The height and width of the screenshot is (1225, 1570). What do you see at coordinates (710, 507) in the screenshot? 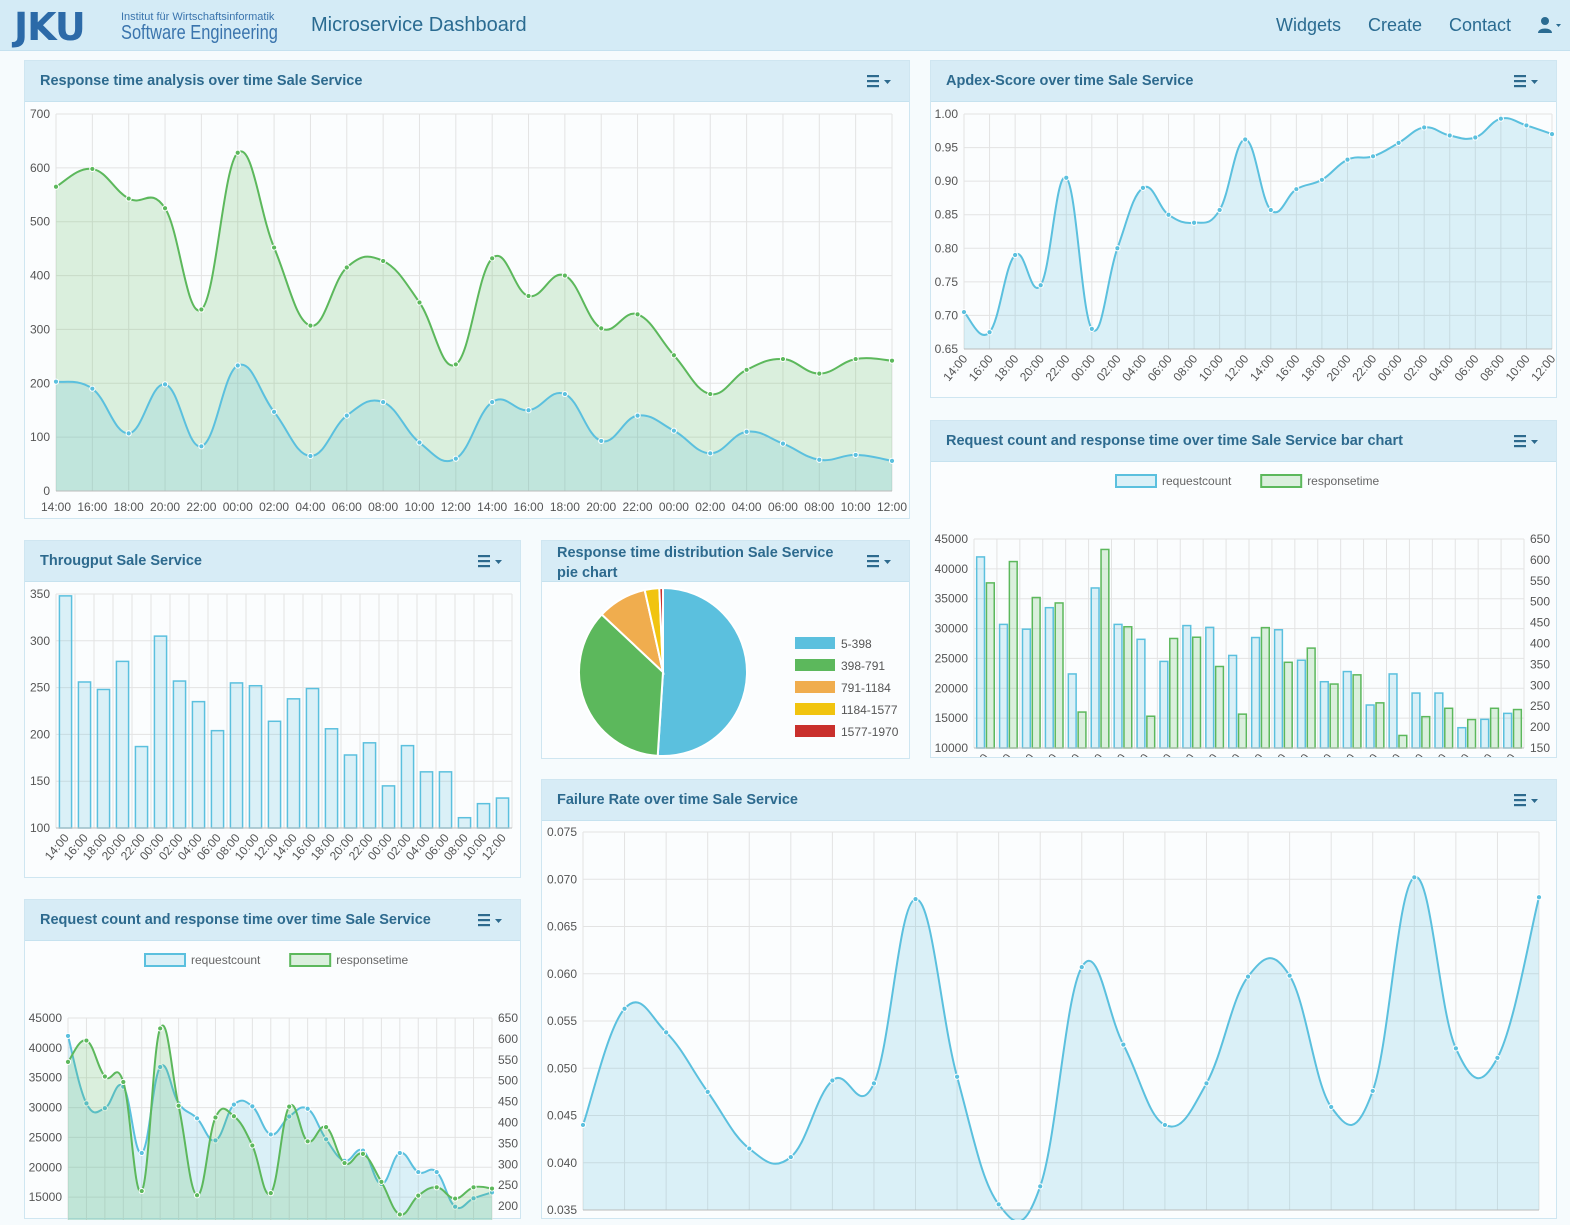
I see `x-tick-label: 02:00` at bounding box center [710, 507].